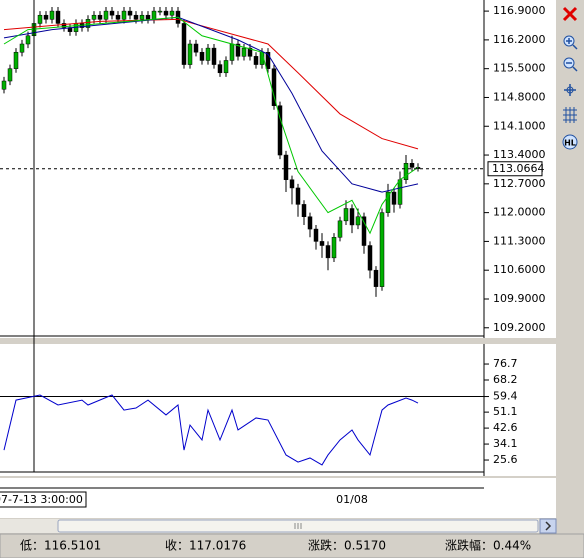 The width and height of the screenshot is (584, 558). Describe the element at coordinates (488, 545) in the screenshot. I see `status-change-pct: 涨跌幅：0.44%` at that location.